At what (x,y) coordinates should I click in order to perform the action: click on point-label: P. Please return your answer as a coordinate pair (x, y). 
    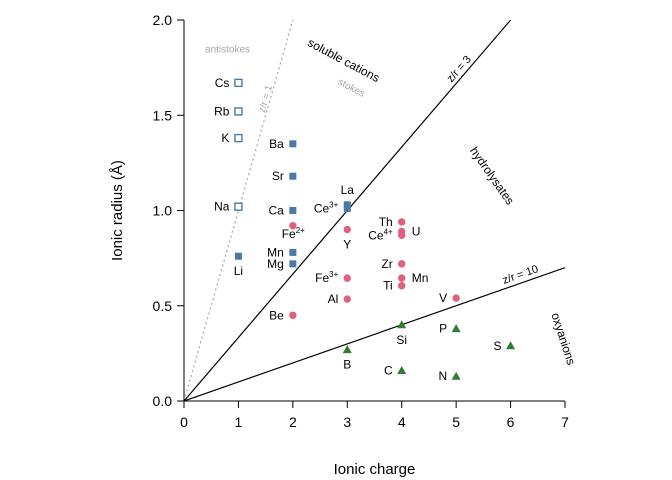
    Looking at the image, I should click on (443, 329).